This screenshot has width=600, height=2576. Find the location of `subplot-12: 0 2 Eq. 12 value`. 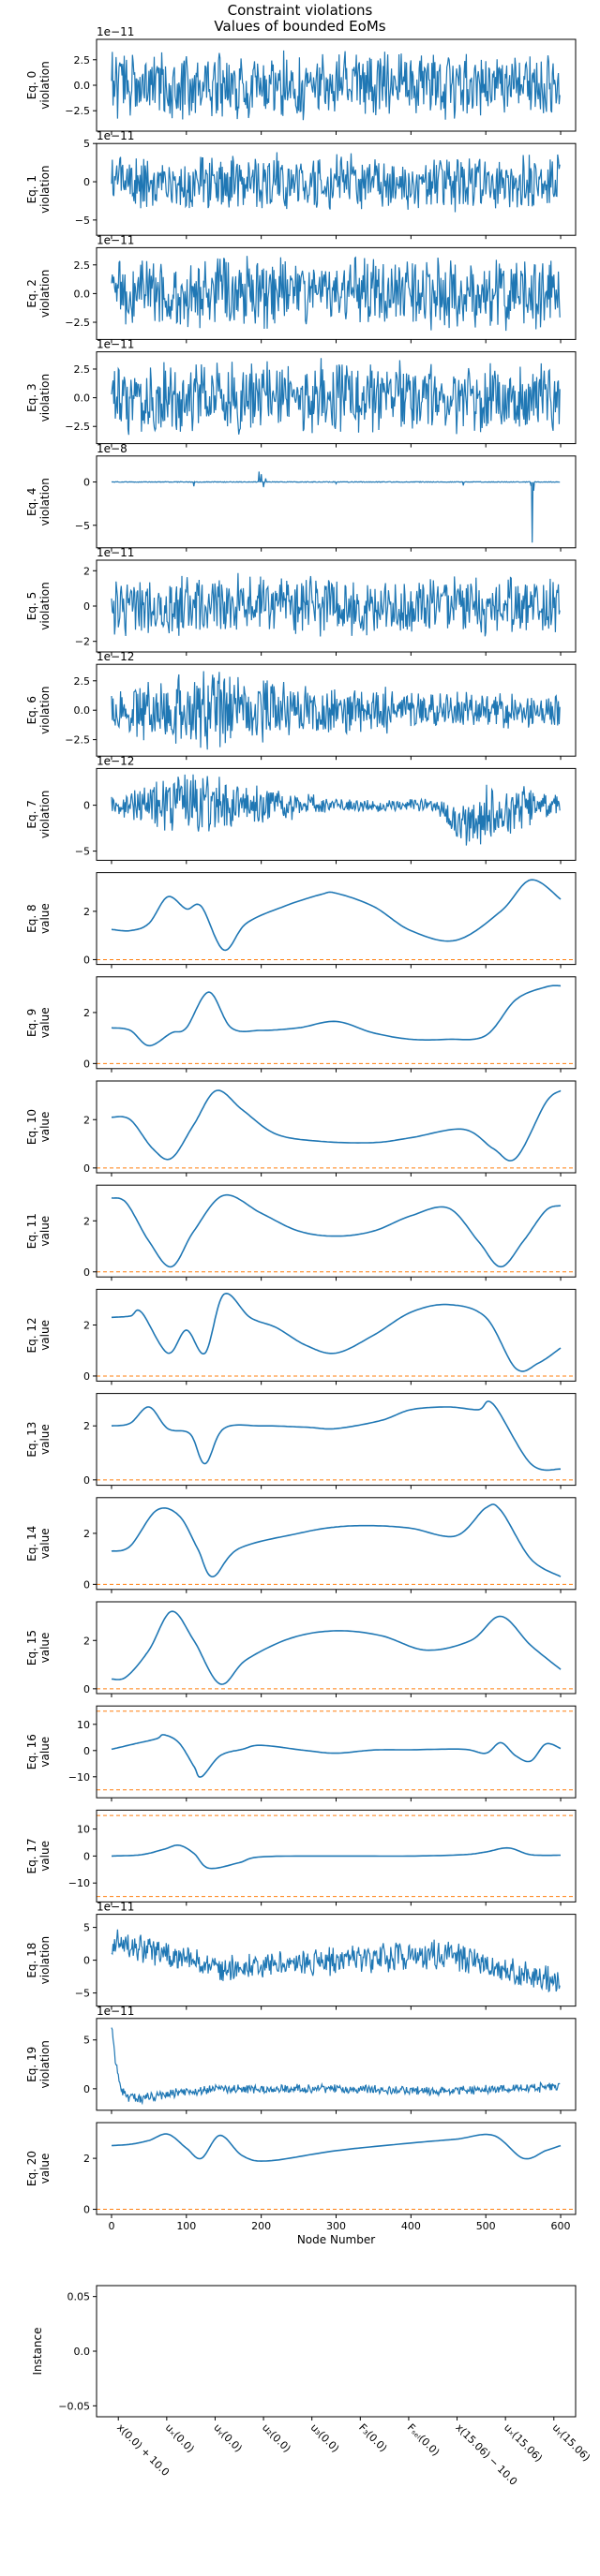

subplot-12: 0 2 Eq. 12 value is located at coordinates (301, 1336).